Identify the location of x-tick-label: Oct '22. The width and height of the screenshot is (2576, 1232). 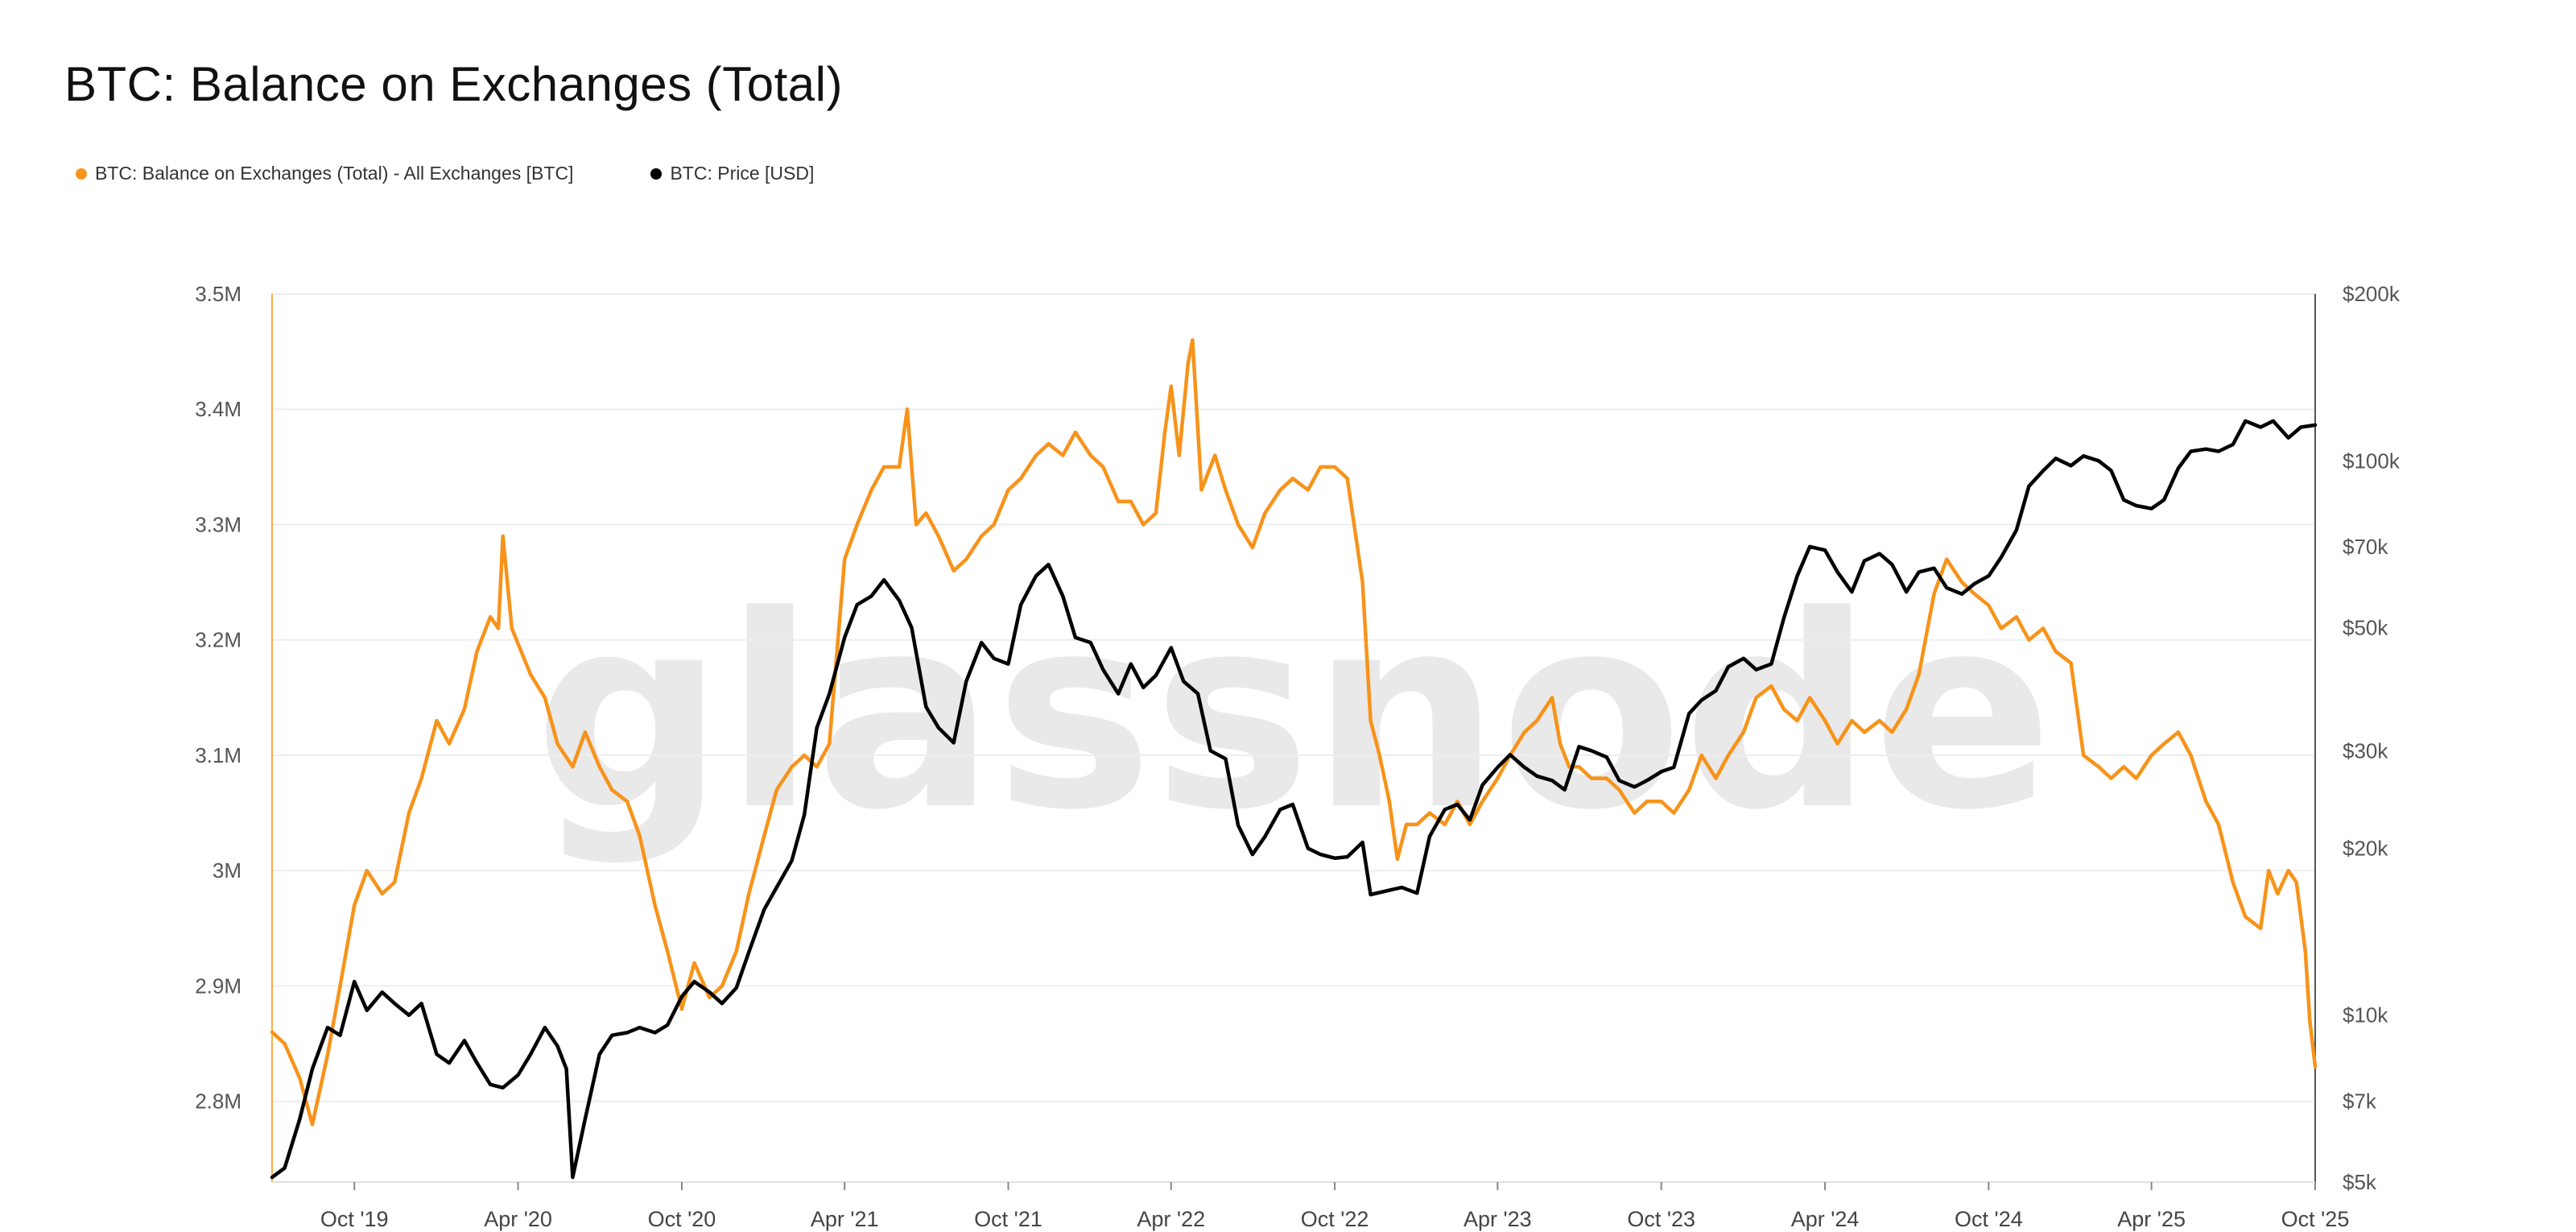
(1335, 1219).